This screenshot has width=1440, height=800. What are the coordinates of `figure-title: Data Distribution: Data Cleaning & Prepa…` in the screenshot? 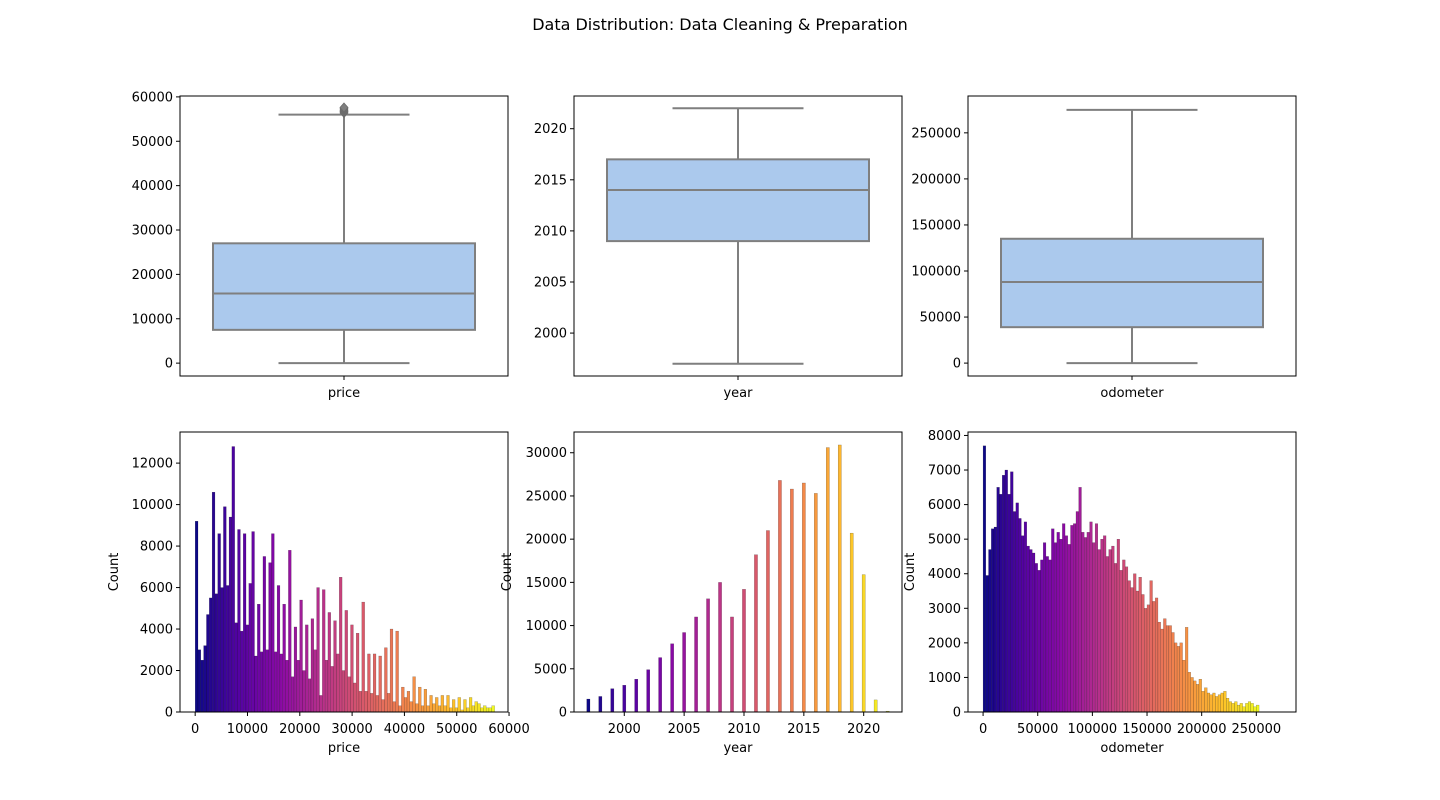 It's located at (720, 24).